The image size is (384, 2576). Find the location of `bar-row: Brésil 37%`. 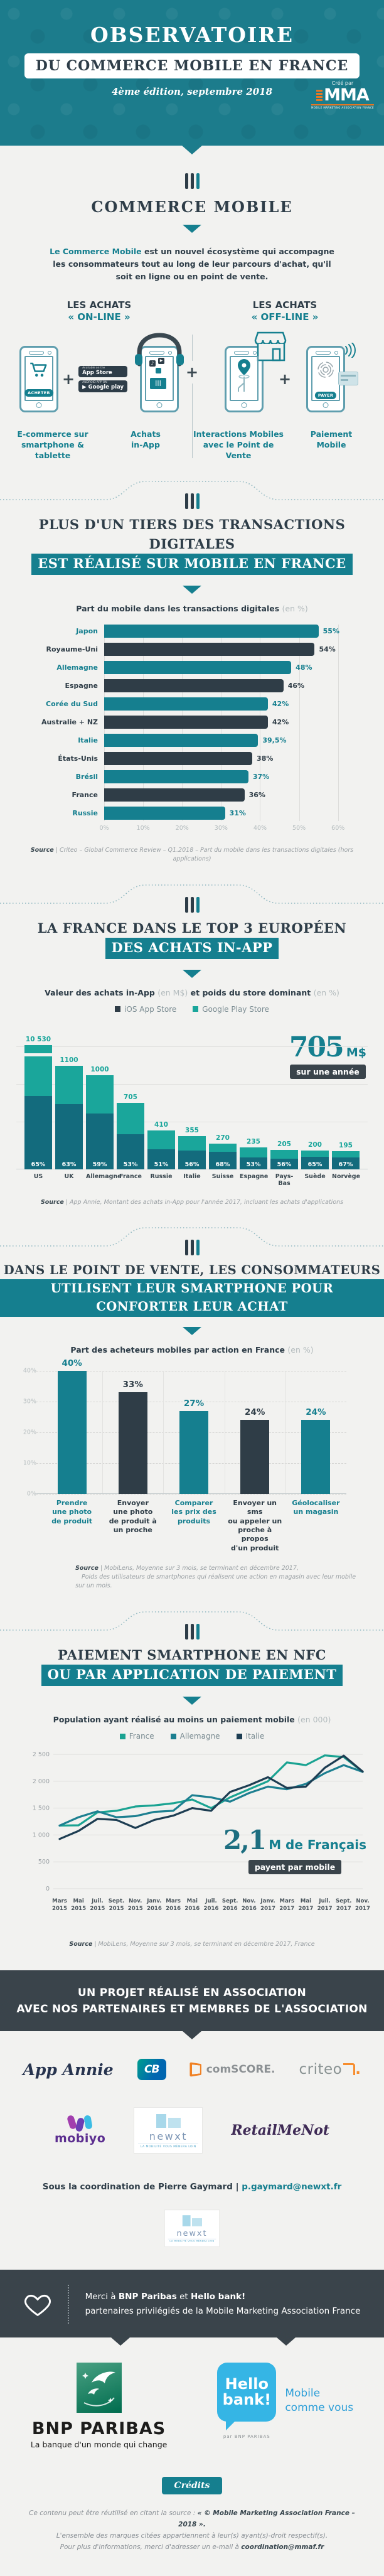

bar-row: Brésil 37% is located at coordinates (185, 777).